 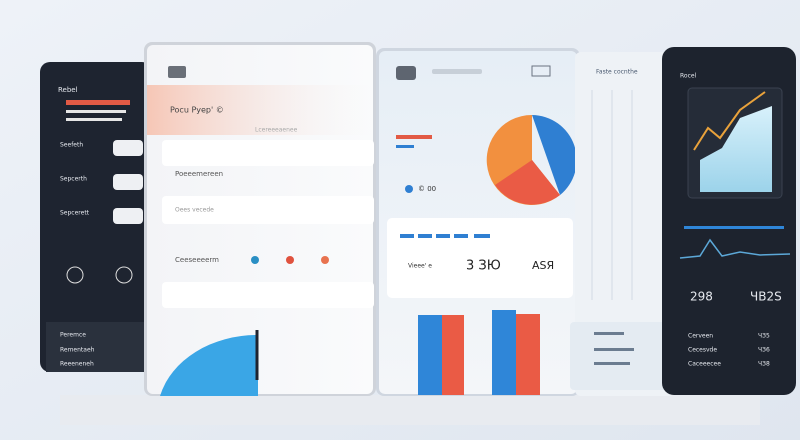 What do you see at coordinates (71, 145) in the screenshot?
I see `phone-item: Seefeth` at bounding box center [71, 145].